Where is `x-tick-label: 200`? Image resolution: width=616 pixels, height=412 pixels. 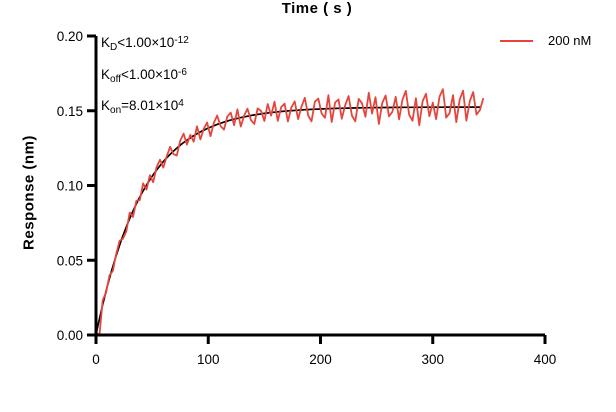 x-tick-label: 200 is located at coordinates (320, 359).